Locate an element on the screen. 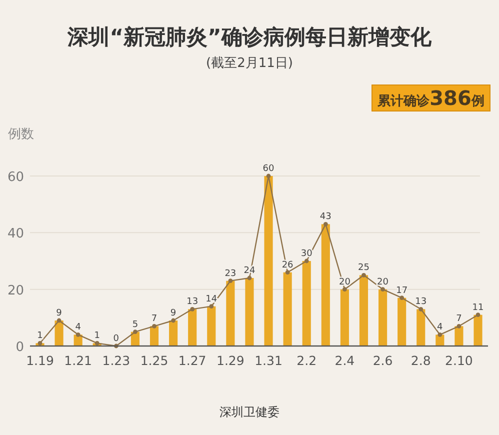  chart-subtitle: (截至2月11日) is located at coordinates (249, 63).